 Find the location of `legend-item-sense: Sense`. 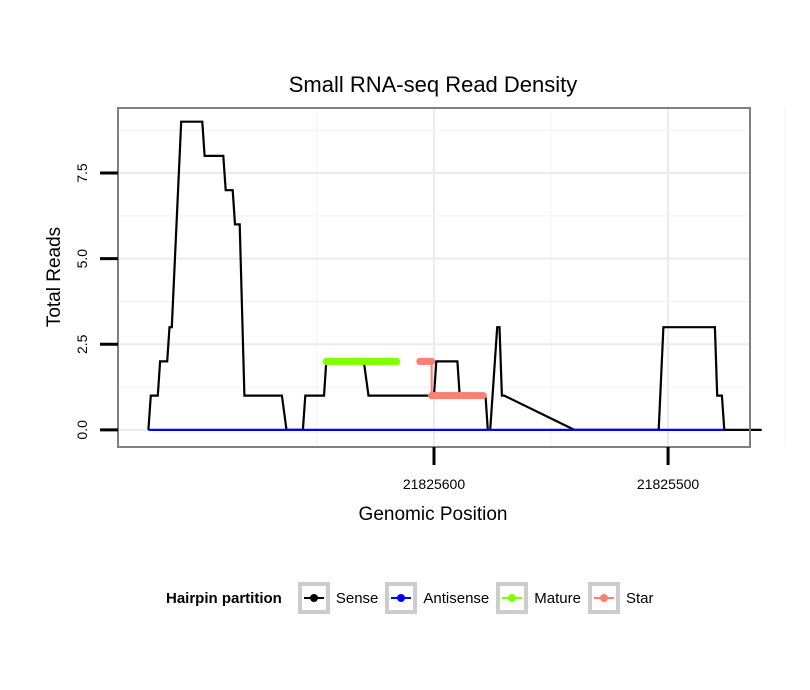

legend-item-sense: Sense is located at coordinates (338, 598).